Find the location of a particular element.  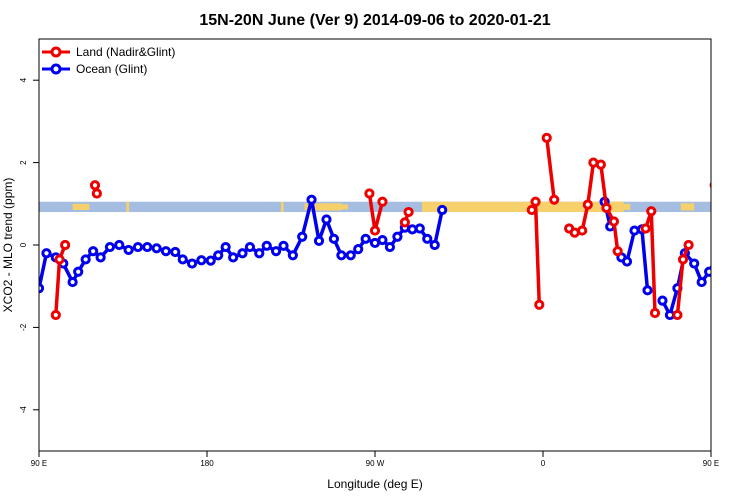

y-tick-label: 2 is located at coordinates (23, 162).